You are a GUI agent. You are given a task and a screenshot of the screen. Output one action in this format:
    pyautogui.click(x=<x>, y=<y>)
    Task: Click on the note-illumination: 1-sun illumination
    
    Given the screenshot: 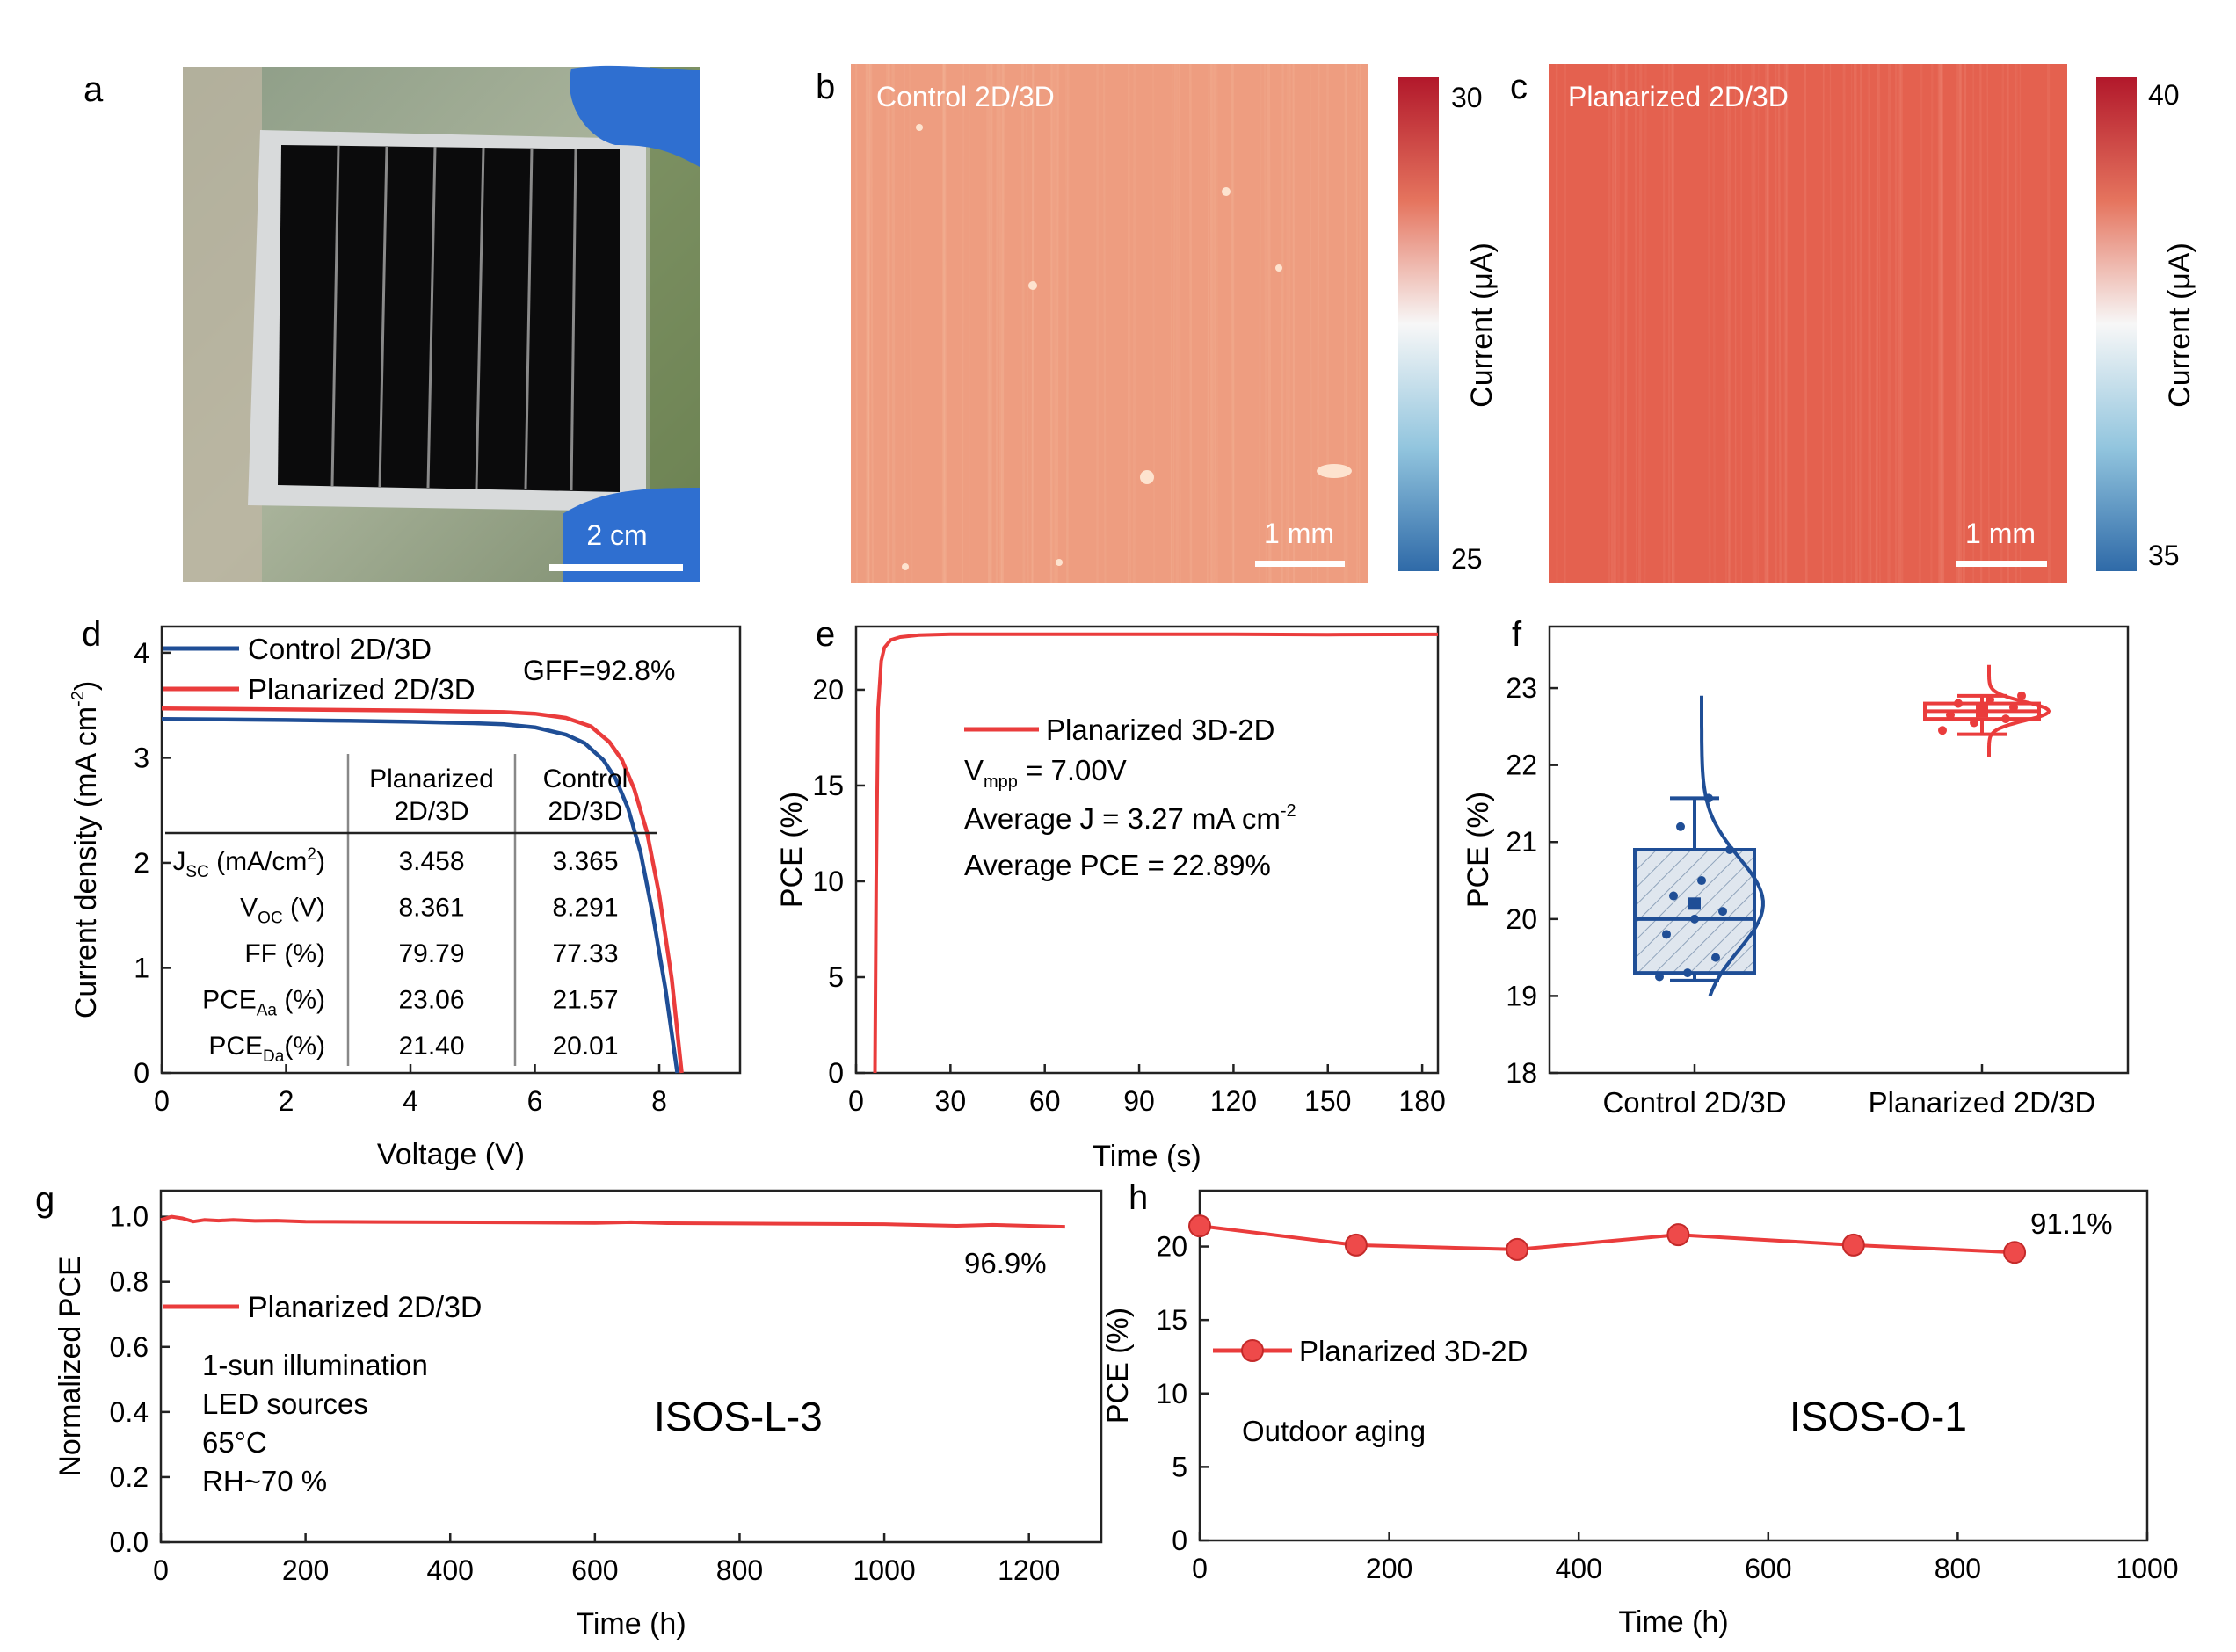 What is the action you would take?
    pyautogui.click(x=315, y=1365)
    